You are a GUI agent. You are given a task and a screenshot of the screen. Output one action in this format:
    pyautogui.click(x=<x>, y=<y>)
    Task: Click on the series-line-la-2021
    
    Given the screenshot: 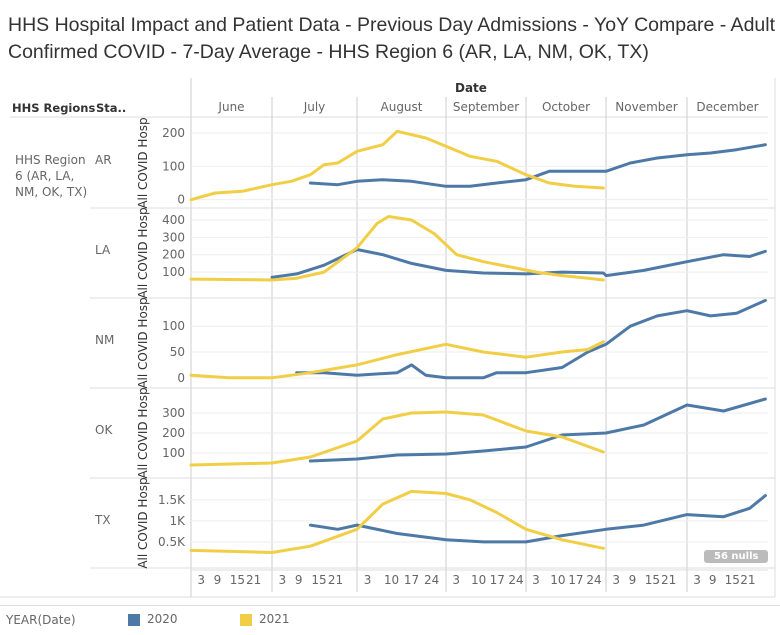 What is the action you would take?
    pyautogui.click(x=397, y=248)
    